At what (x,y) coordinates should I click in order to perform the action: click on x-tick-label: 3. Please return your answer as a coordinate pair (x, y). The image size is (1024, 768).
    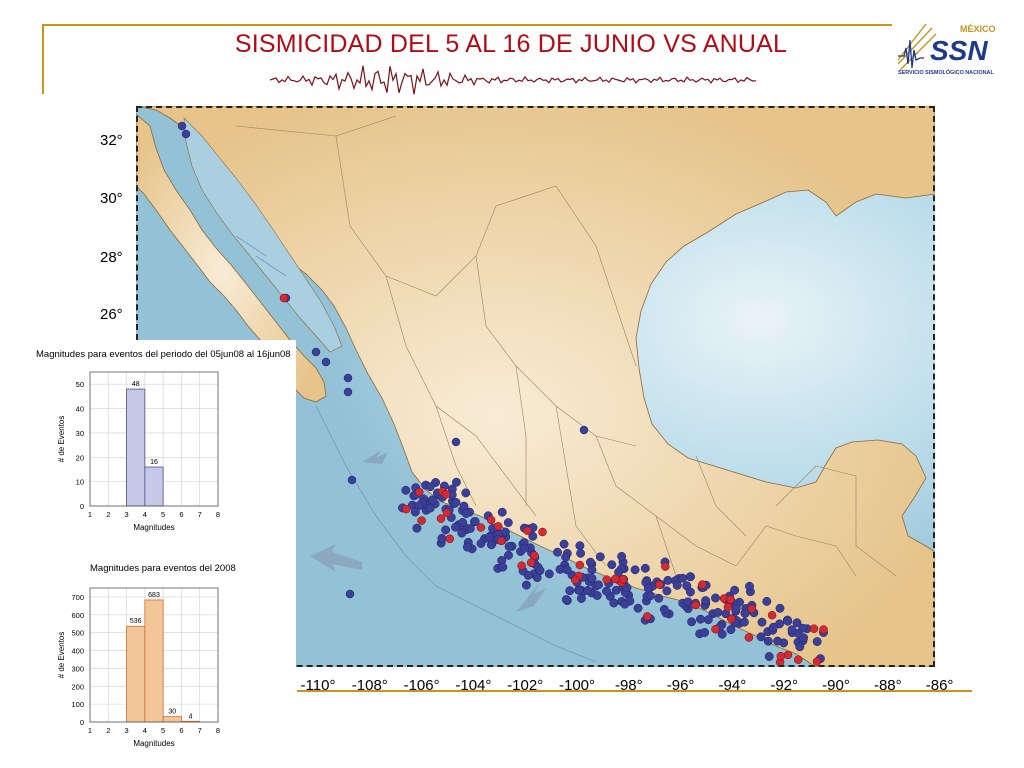
    Looking at the image, I should click on (126, 730).